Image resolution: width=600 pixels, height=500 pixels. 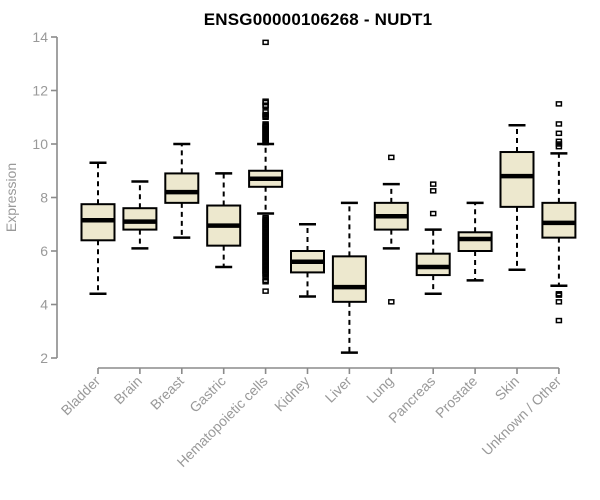 What do you see at coordinates (44, 358) in the screenshot?
I see `y-tick-label: 2` at bounding box center [44, 358].